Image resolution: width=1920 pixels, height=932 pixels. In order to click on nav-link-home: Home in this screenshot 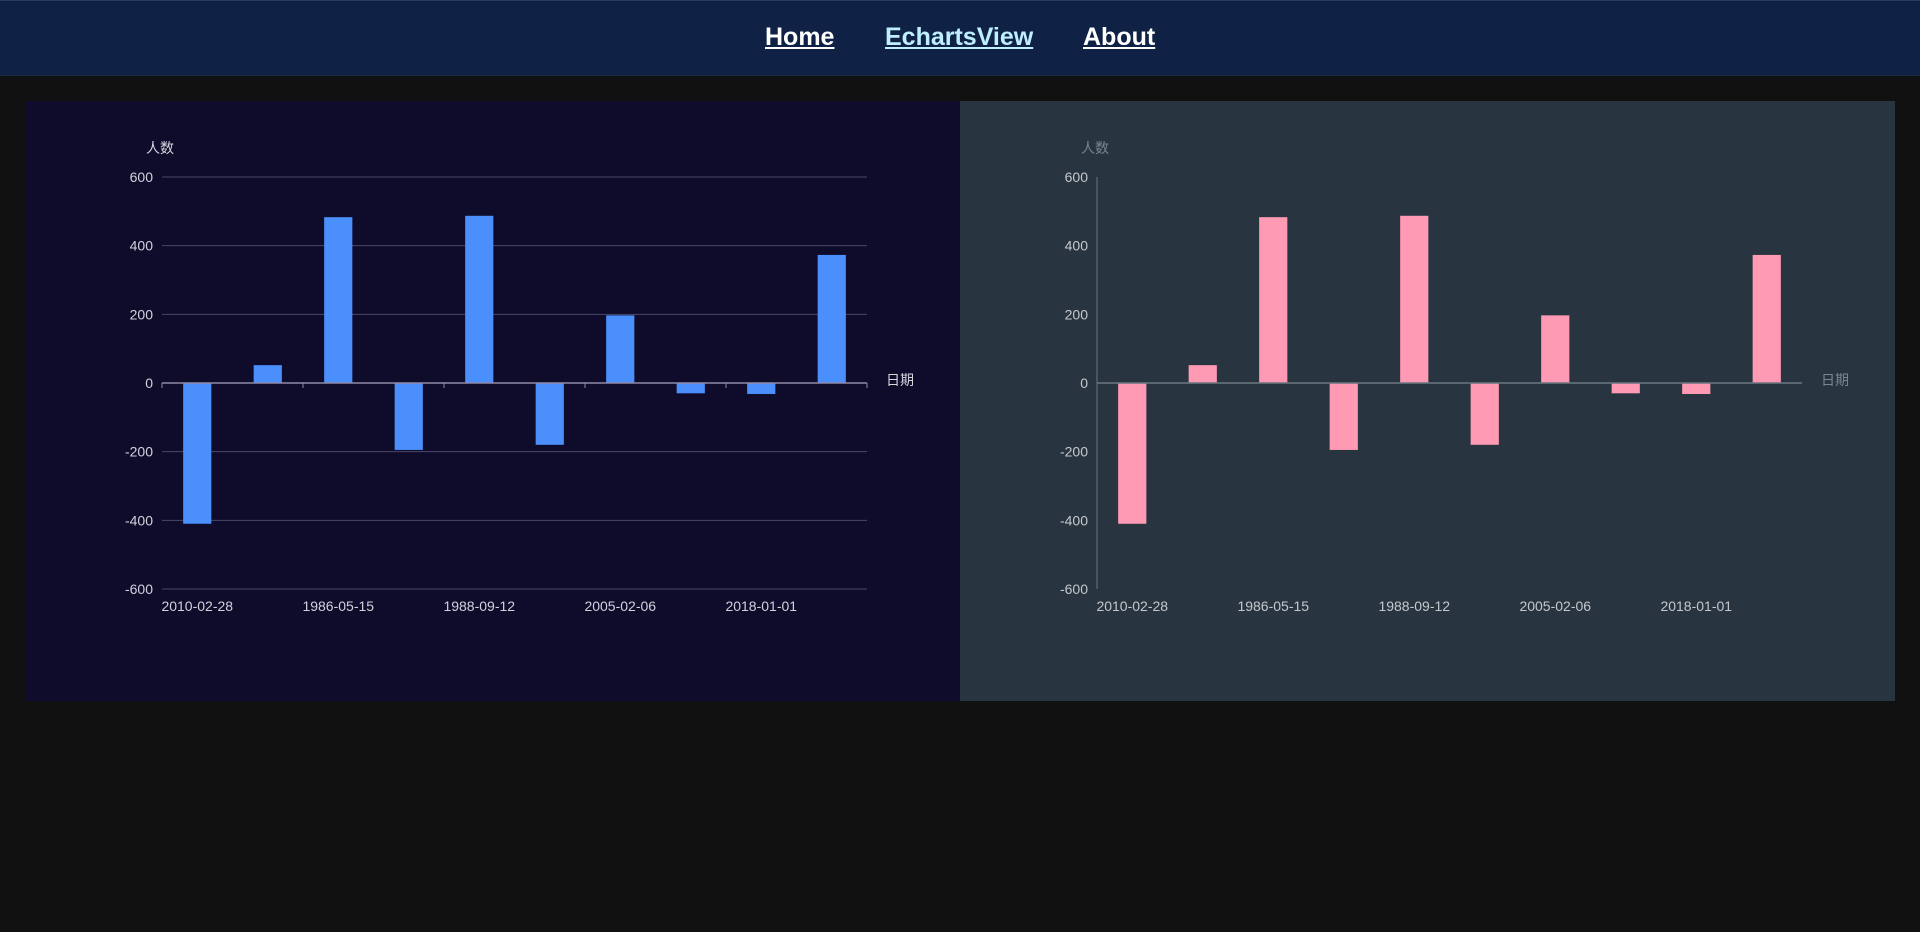, I will do `click(800, 37)`.